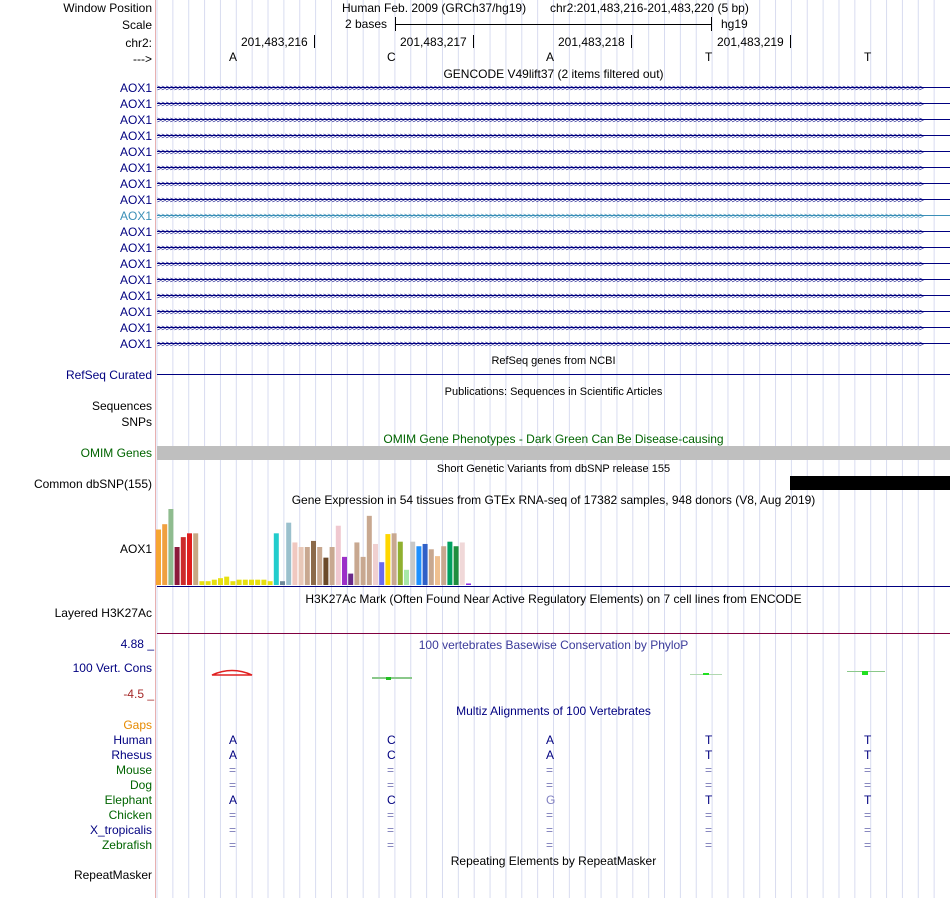  Describe the element at coordinates (709, 57) in the screenshot. I see `base-4: T` at that location.